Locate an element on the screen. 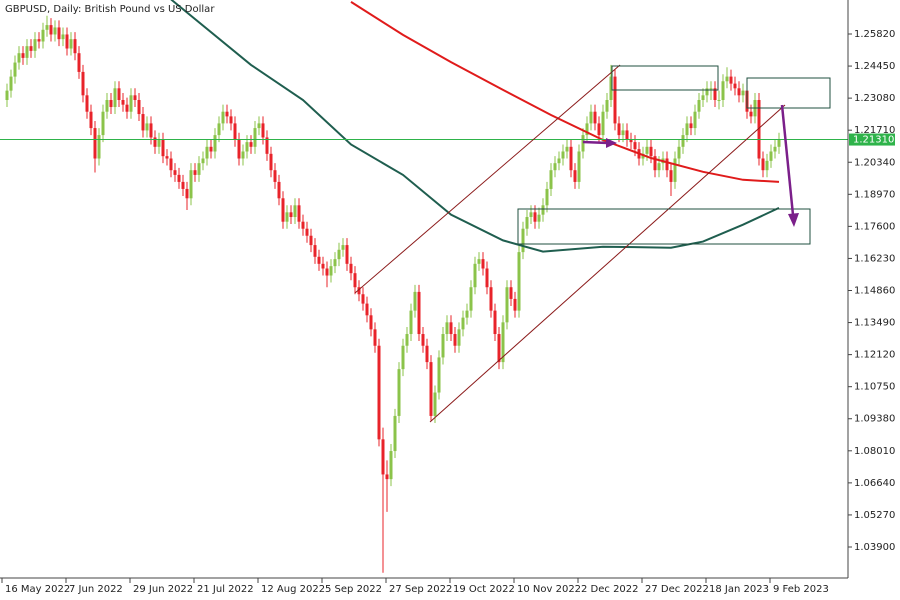 The height and width of the screenshot is (600, 900). x-tick-label: 29 Jun 2022 is located at coordinates (163, 589).